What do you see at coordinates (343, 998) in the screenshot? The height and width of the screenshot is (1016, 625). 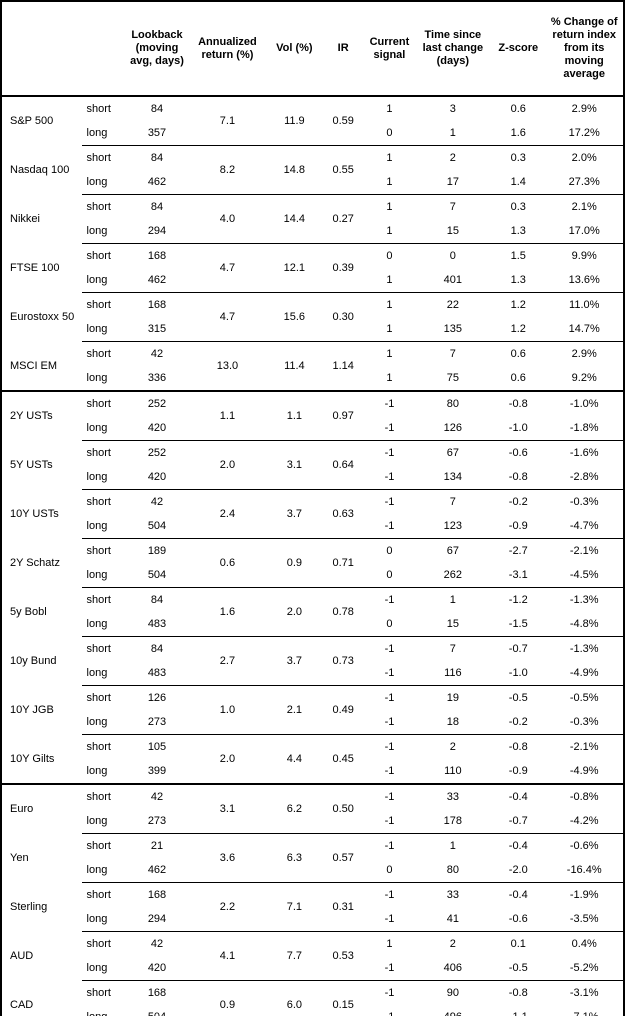 I see `ir-value: 0.15` at bounding box center [343, 998].